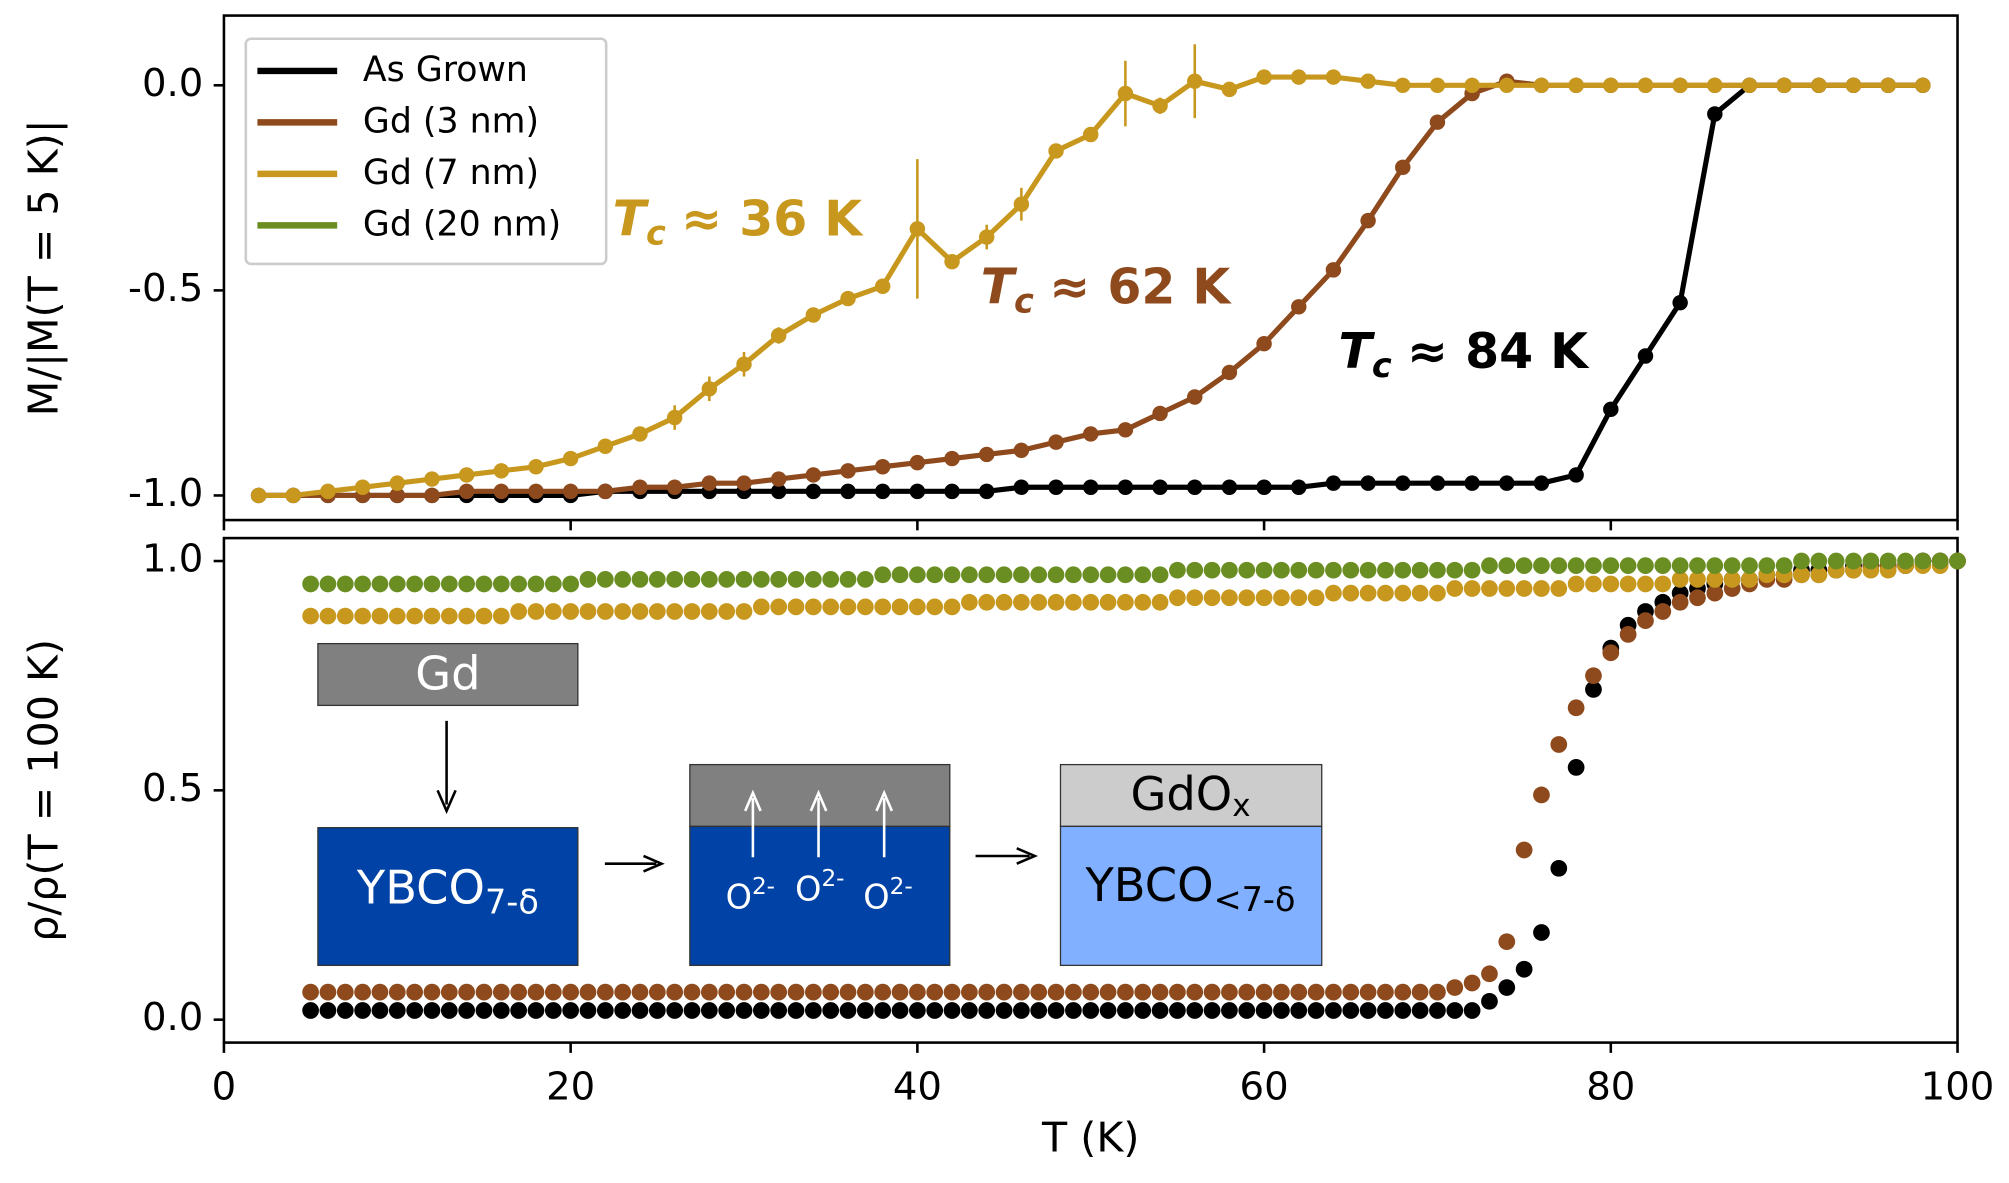 The width and height of the screenshot is (2009, 1183). I want to click on x-tick-label: 100, so click(1958, 1086).